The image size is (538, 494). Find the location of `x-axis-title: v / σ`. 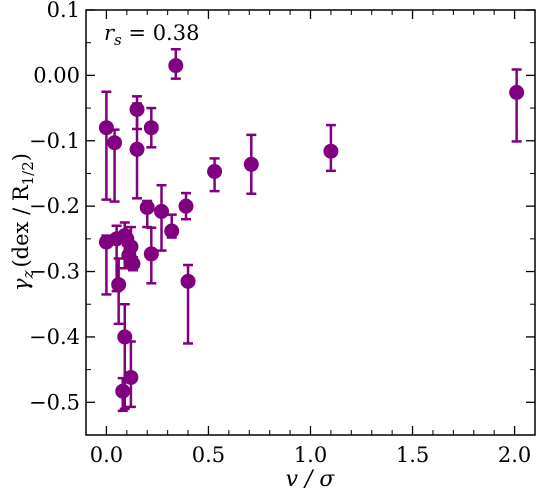

x-axis-title: v / σ is located at coordinates (311, 479).